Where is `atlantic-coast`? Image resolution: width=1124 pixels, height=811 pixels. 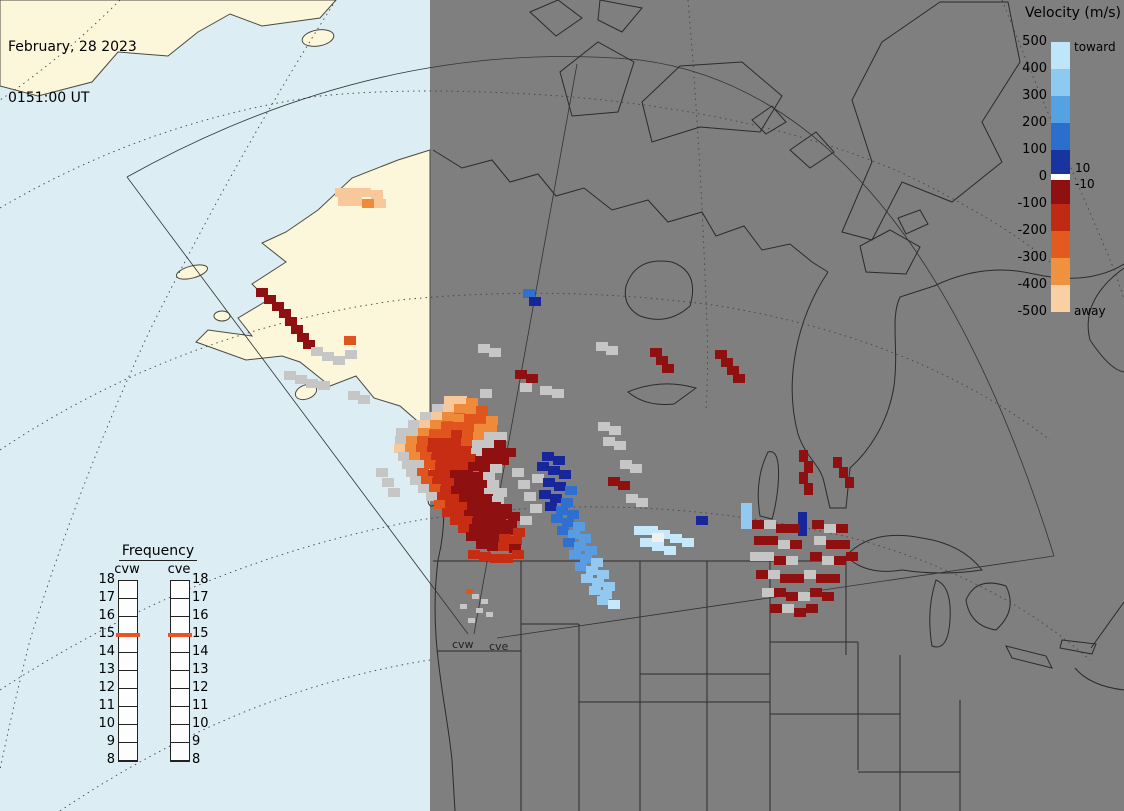 atlantic-coast is located at coordinates (1099, 479).